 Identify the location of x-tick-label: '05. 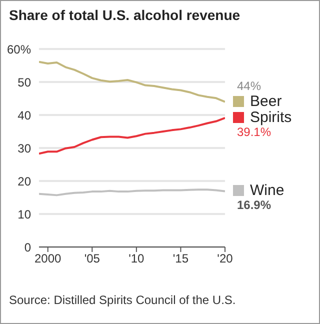
(92, 259).